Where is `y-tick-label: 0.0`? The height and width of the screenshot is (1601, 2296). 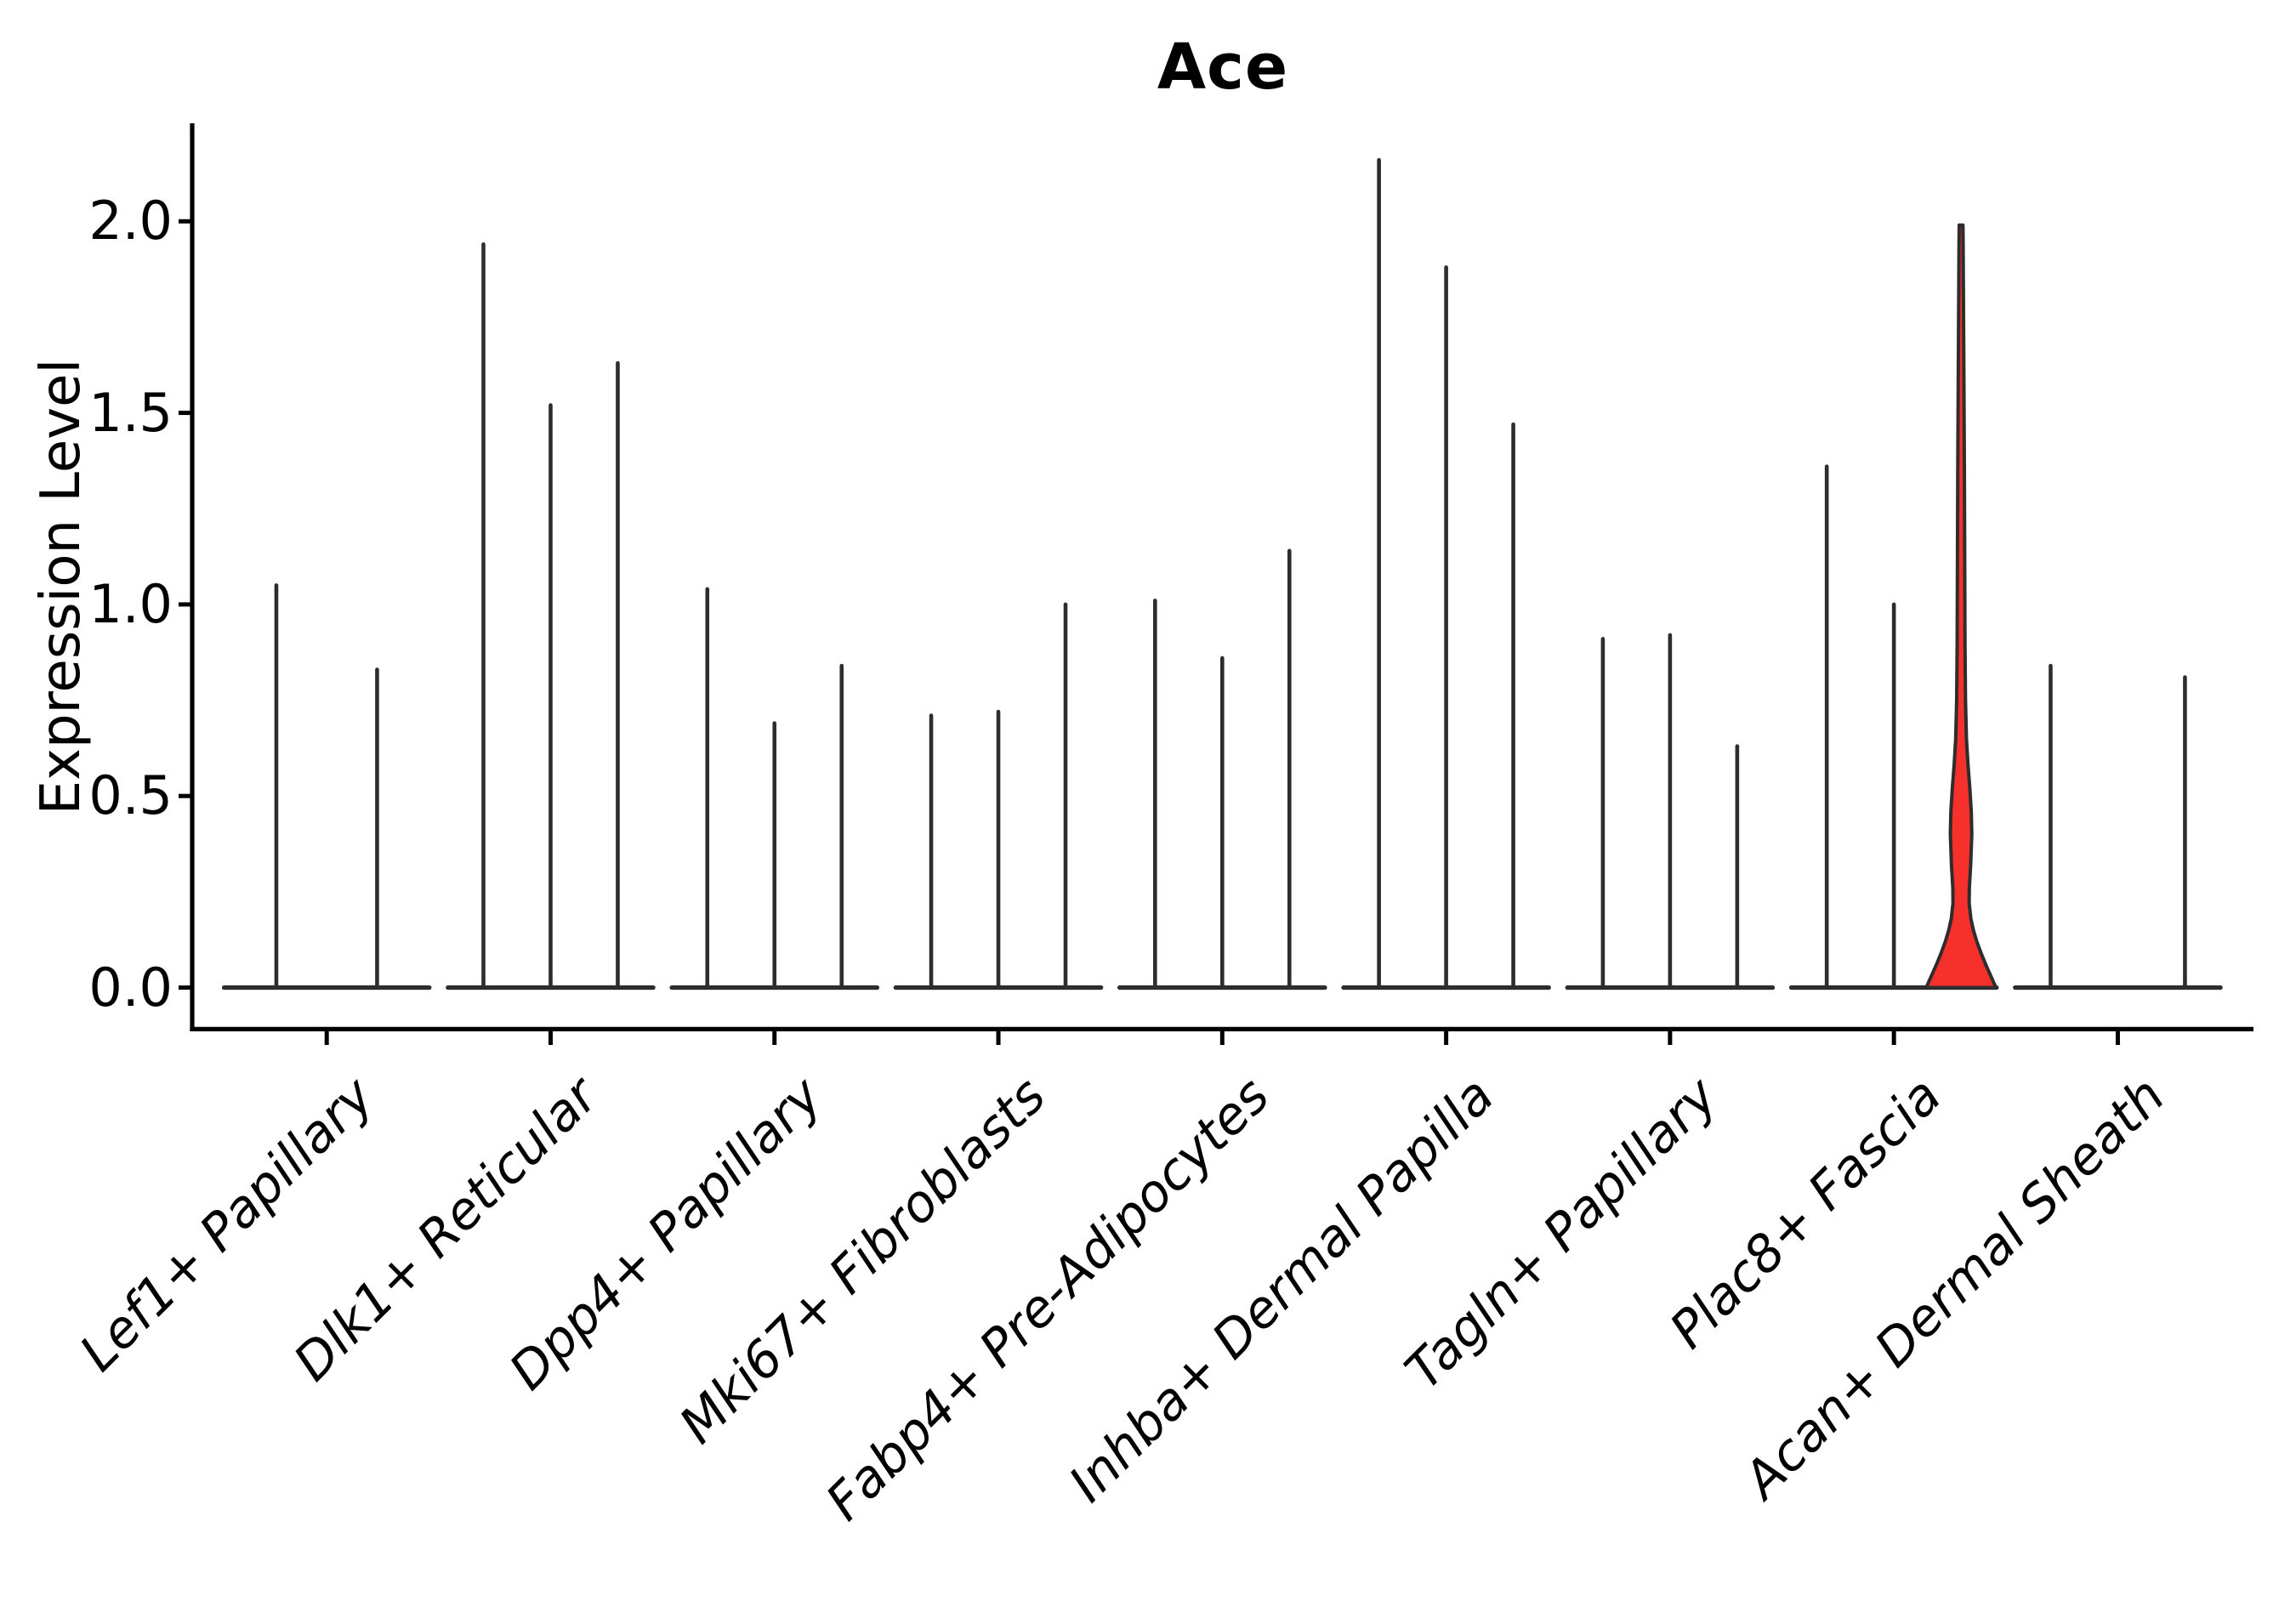
y-tick-label: 0.0 is located at coordinates (130, 988).